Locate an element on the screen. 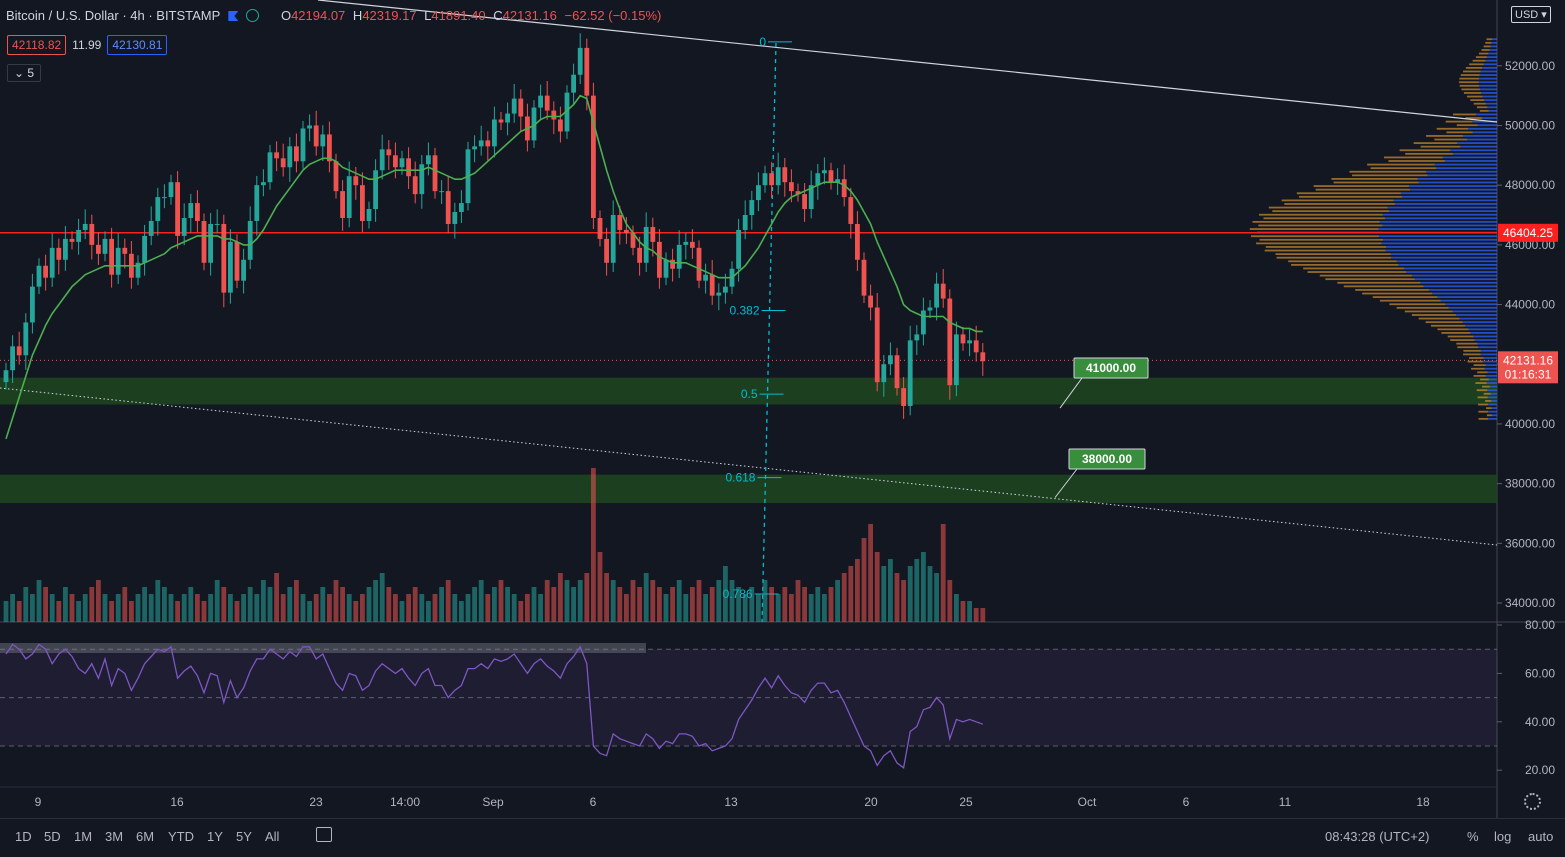 This screenshot has height=857, width=1565. log-toggle: log is located at coordinates (1503, 836).